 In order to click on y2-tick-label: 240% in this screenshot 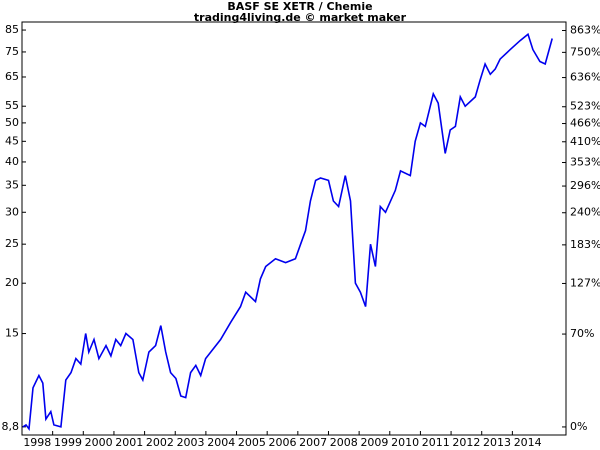, I will do `click(585, 212)`.